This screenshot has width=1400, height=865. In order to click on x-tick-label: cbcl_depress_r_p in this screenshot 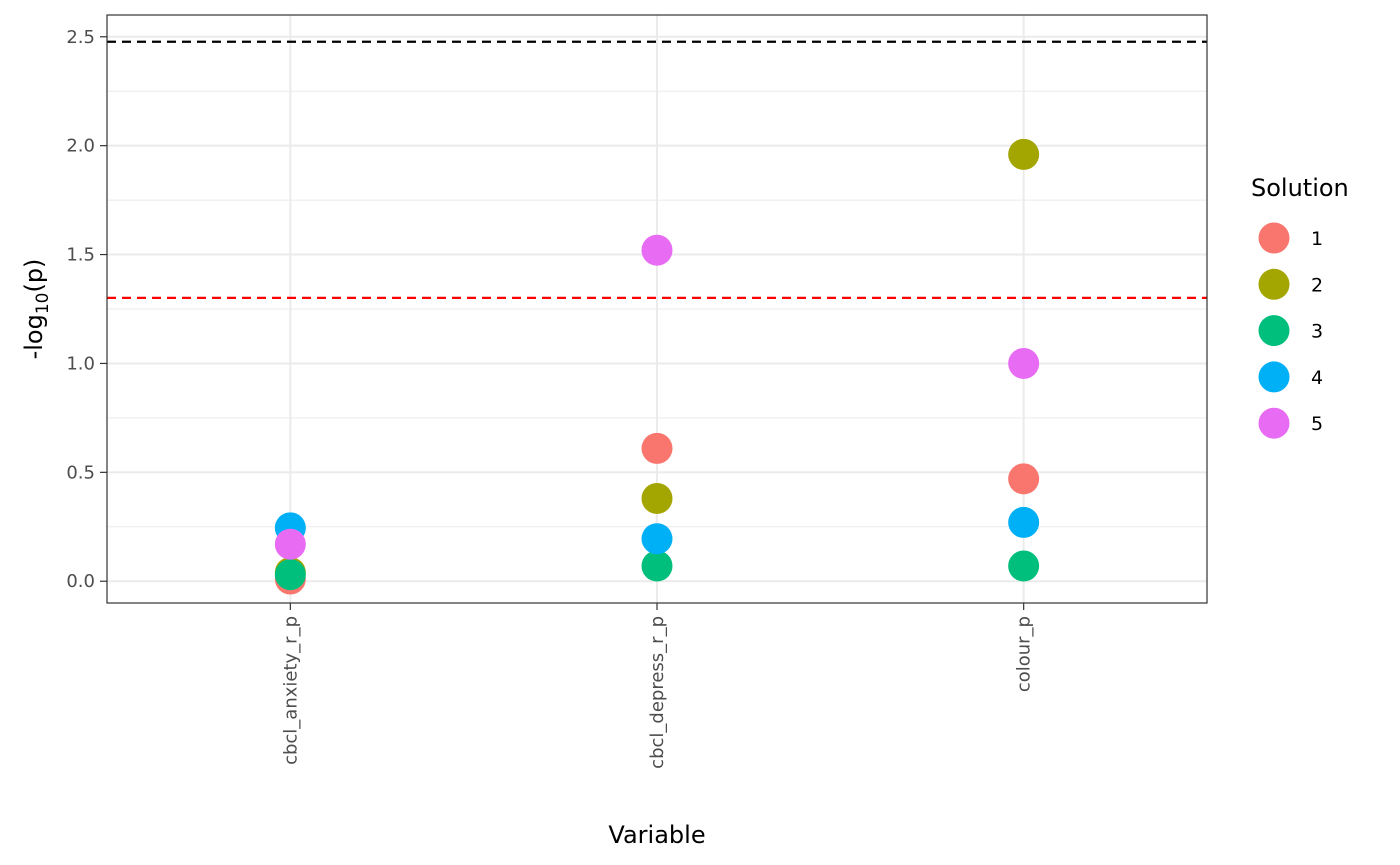, I will do `click(657, 692)`.